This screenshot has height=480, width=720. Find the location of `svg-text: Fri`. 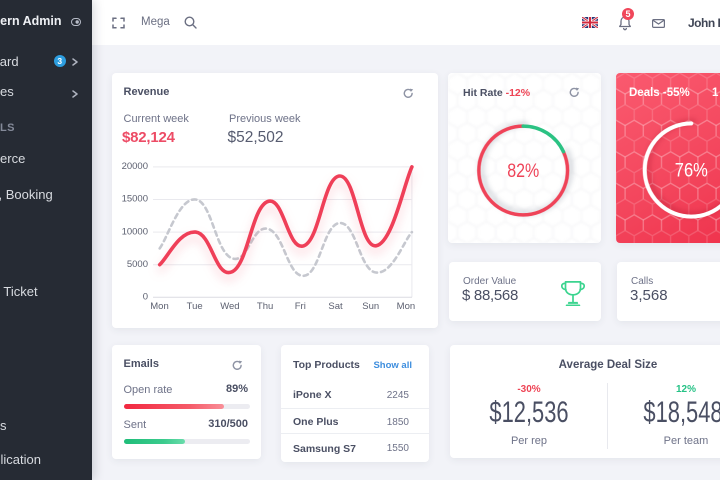

svg-text: Fri is located at coordinates (300, 306).